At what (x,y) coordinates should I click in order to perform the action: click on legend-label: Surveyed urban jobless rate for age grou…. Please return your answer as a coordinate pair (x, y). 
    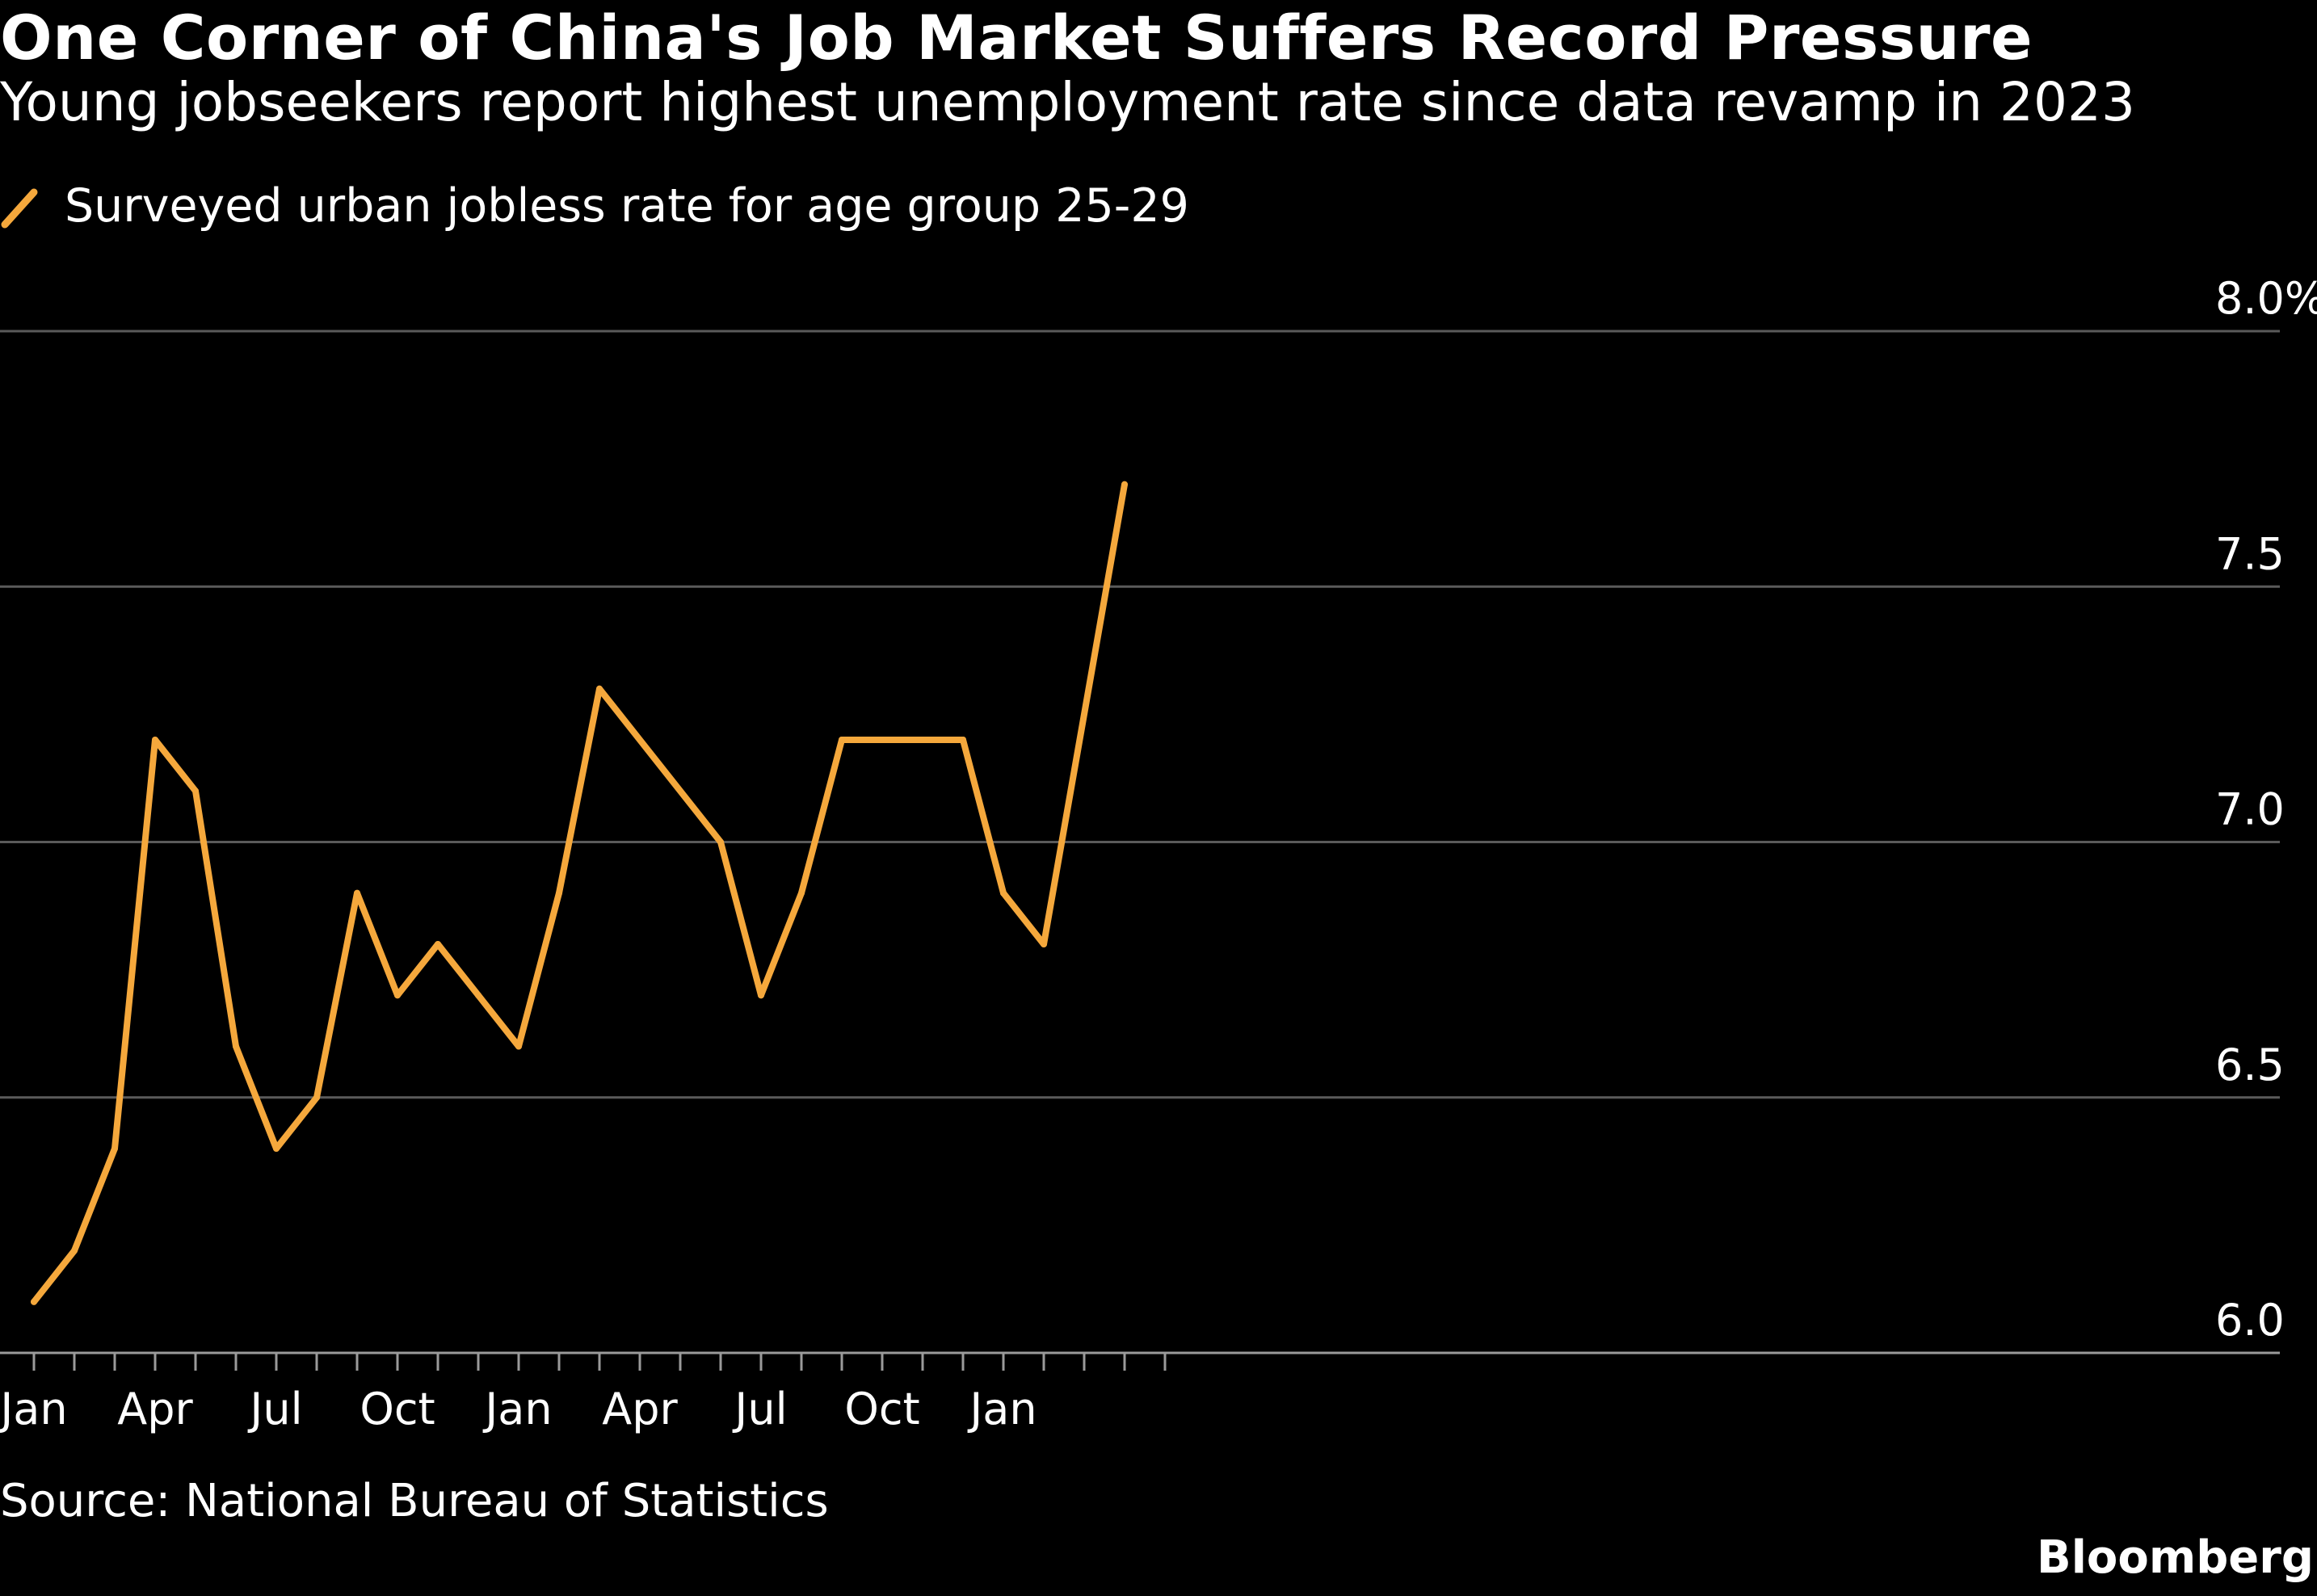
    Looking at the image, I should click on (627, 206).